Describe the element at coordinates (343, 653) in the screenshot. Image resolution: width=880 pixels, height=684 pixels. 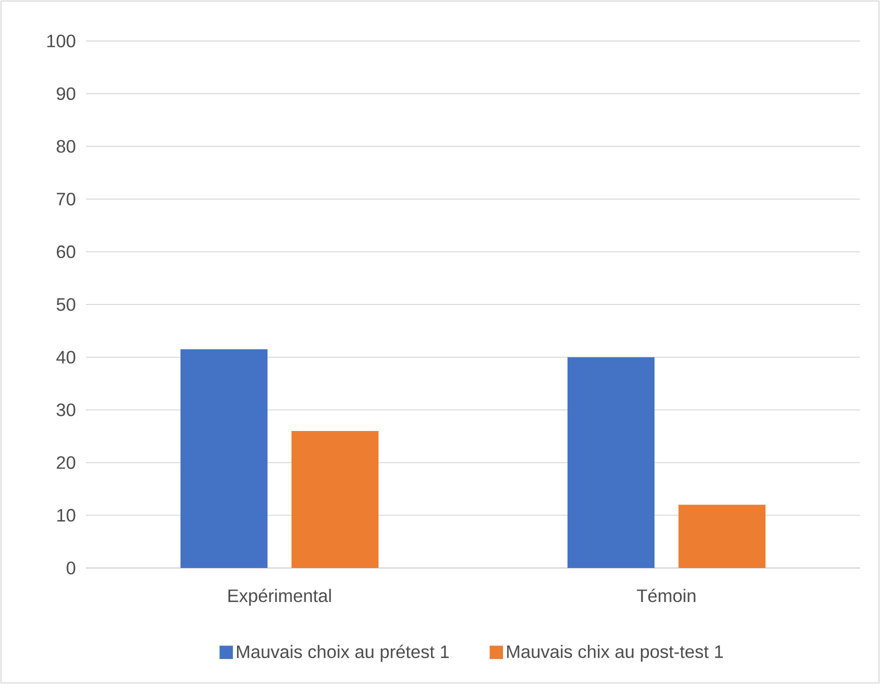
I see `legend-label: Mauvais choix au prétest 1` at that location.